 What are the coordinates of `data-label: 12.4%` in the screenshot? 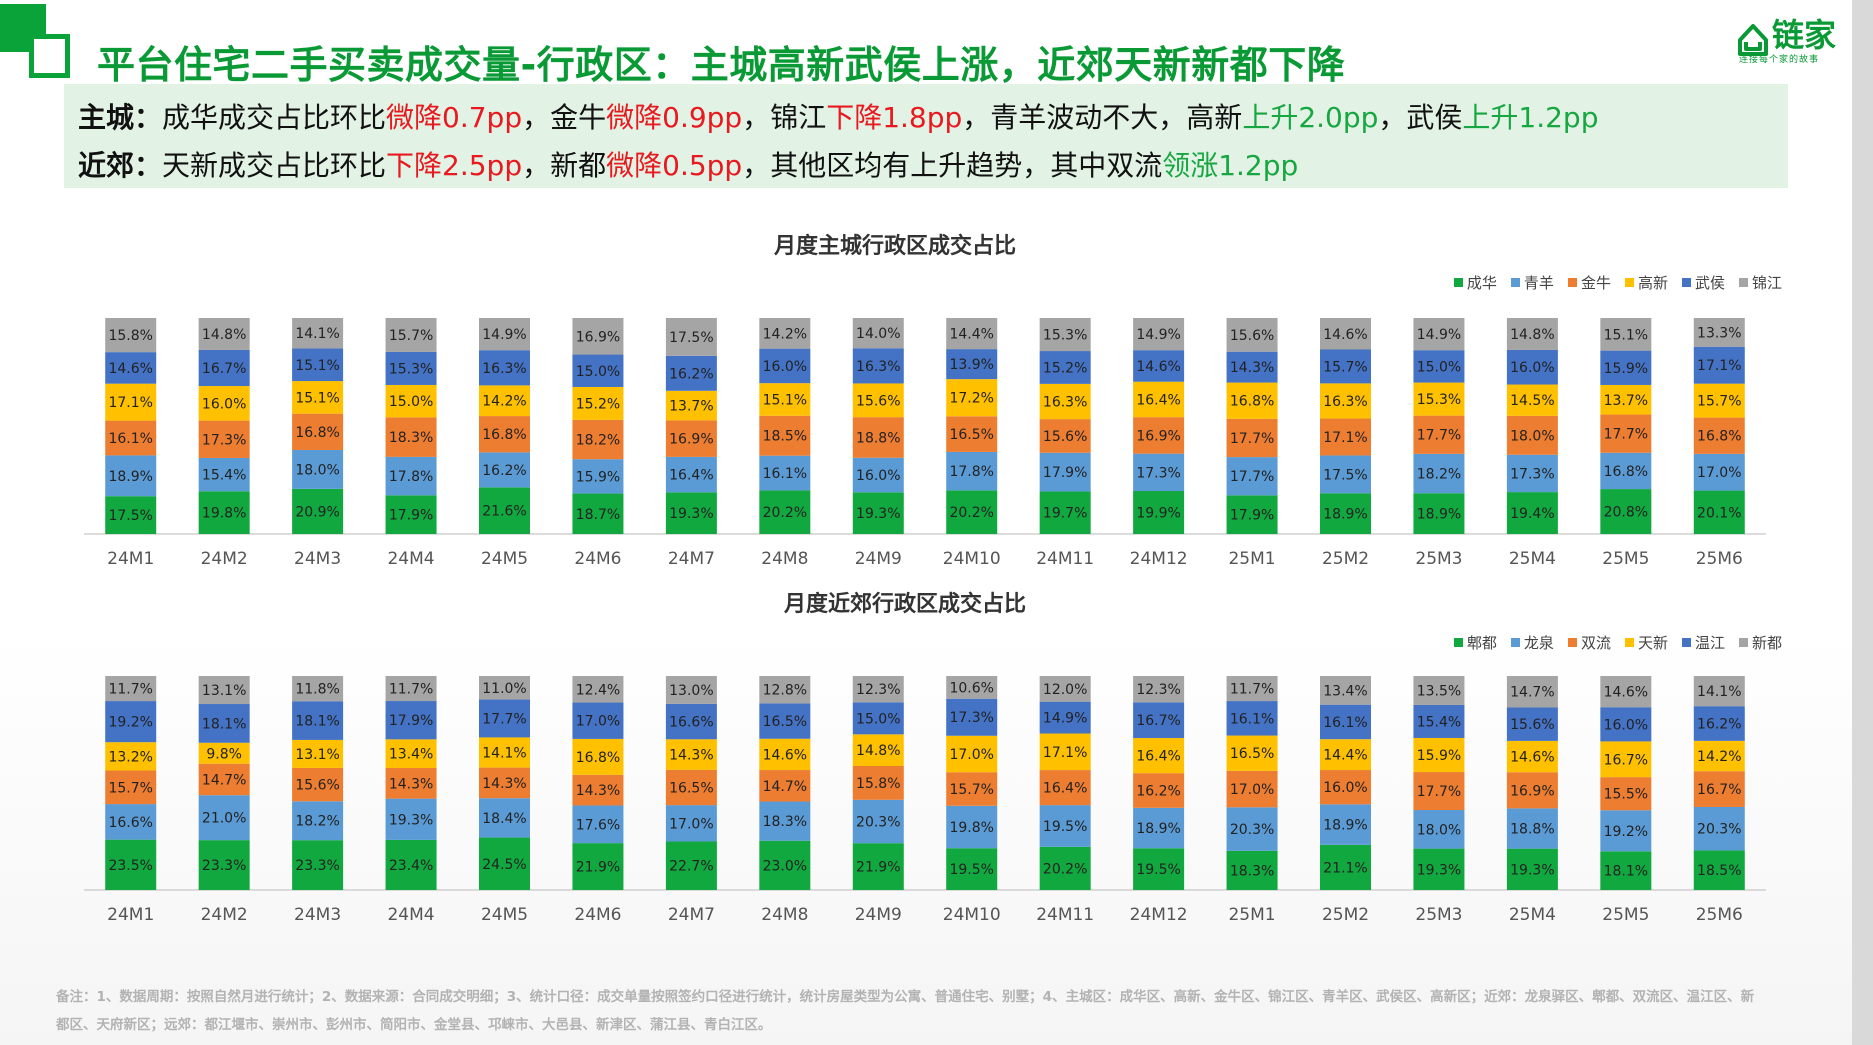 It's located at (598, 690).